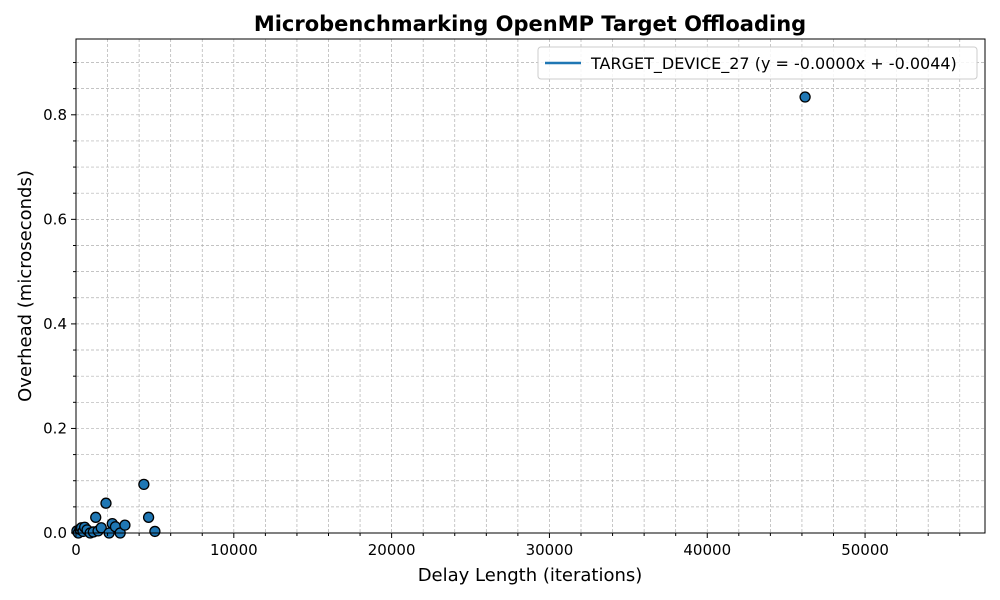 This screenshot has width=1000, height=600. What do you see at coordinates (234, 550) in the screenshot?
I see `x-tick-label: 10000` at bounding box center [234, 550].